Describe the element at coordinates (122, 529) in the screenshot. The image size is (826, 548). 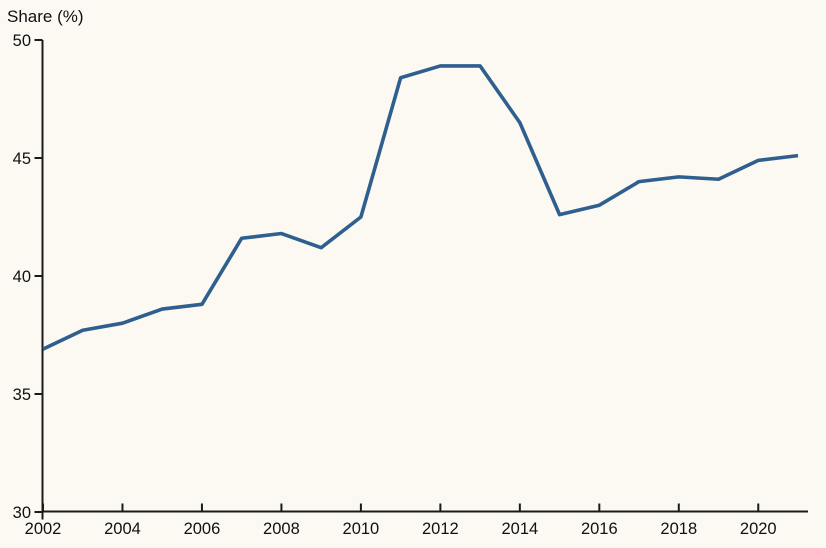
I see `x-tick-label: 2004` at that location.